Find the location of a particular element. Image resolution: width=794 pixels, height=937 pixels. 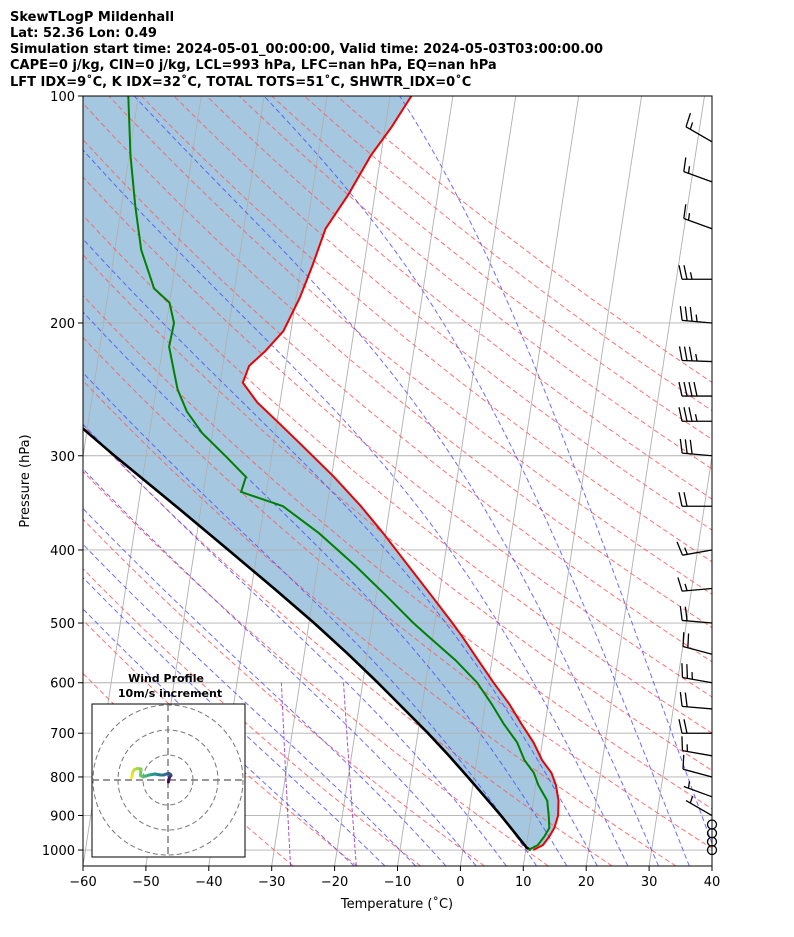

x-tick-label: 30 is located at coordinates (649, 882).